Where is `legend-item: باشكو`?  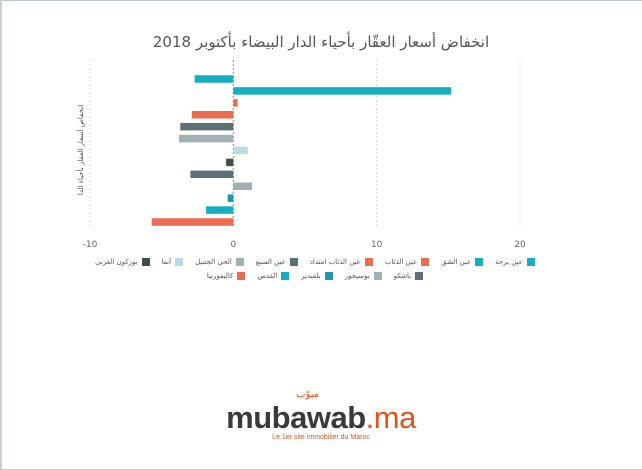
legend-item: باشكو is located at coordinates (408, 276).